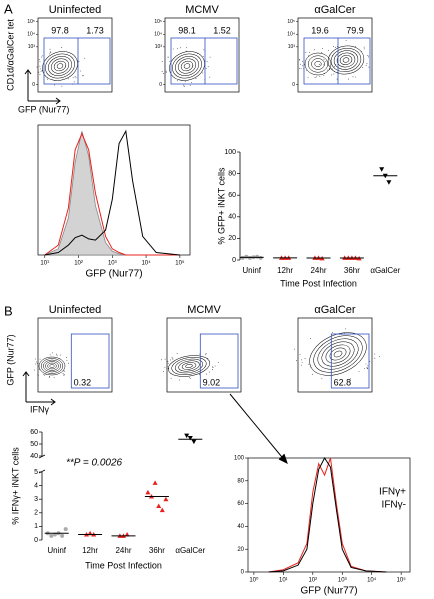 The image size is (434, 599). I want to click on gate-value: 97.8, so click(60, 30).